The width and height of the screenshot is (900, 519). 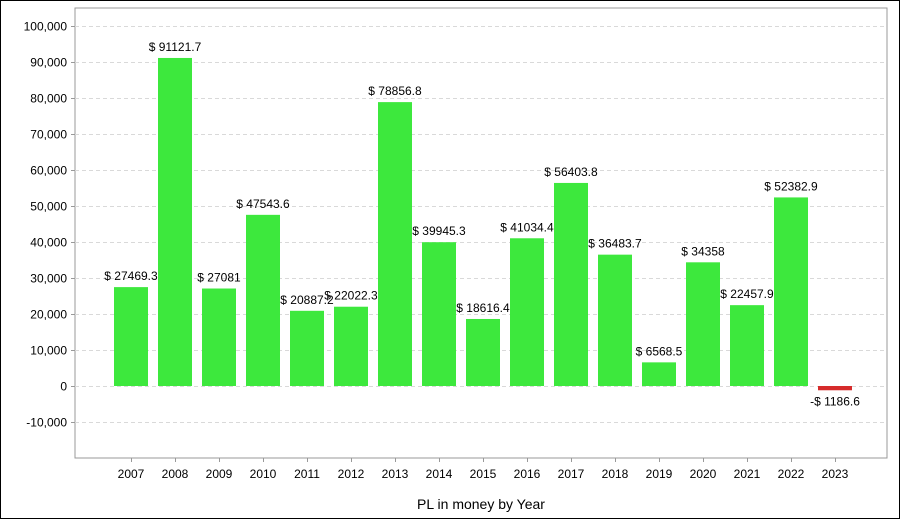 What do you see at coordinates (747, 294) in the screenshot?
I see `data-label-2021: $ 22457.9` at bounding box center [747, 294].